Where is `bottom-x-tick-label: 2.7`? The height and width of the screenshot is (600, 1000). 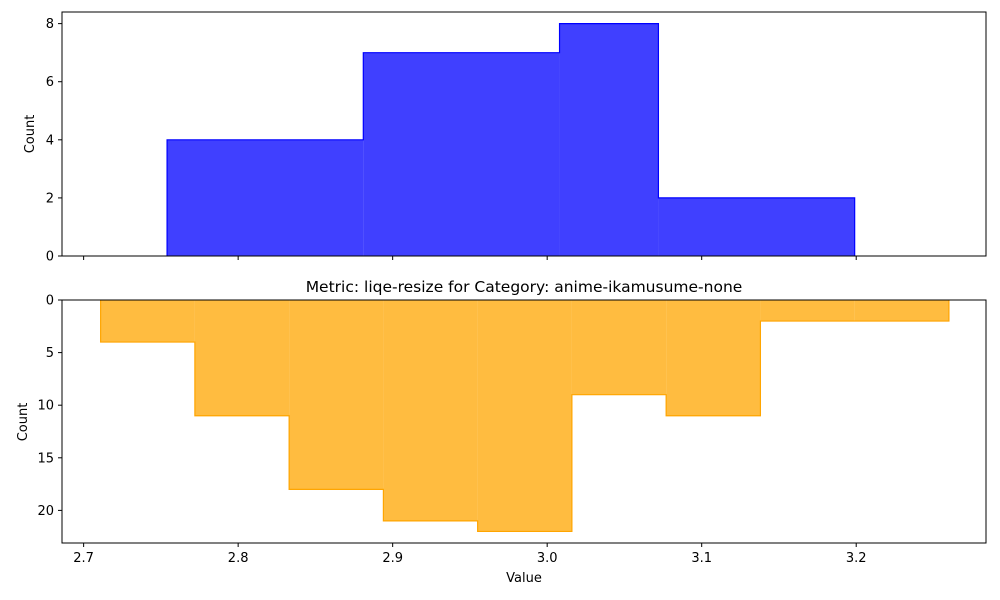 bottom-x-tick-label: 2.7 is located at coordinates (83, 558).